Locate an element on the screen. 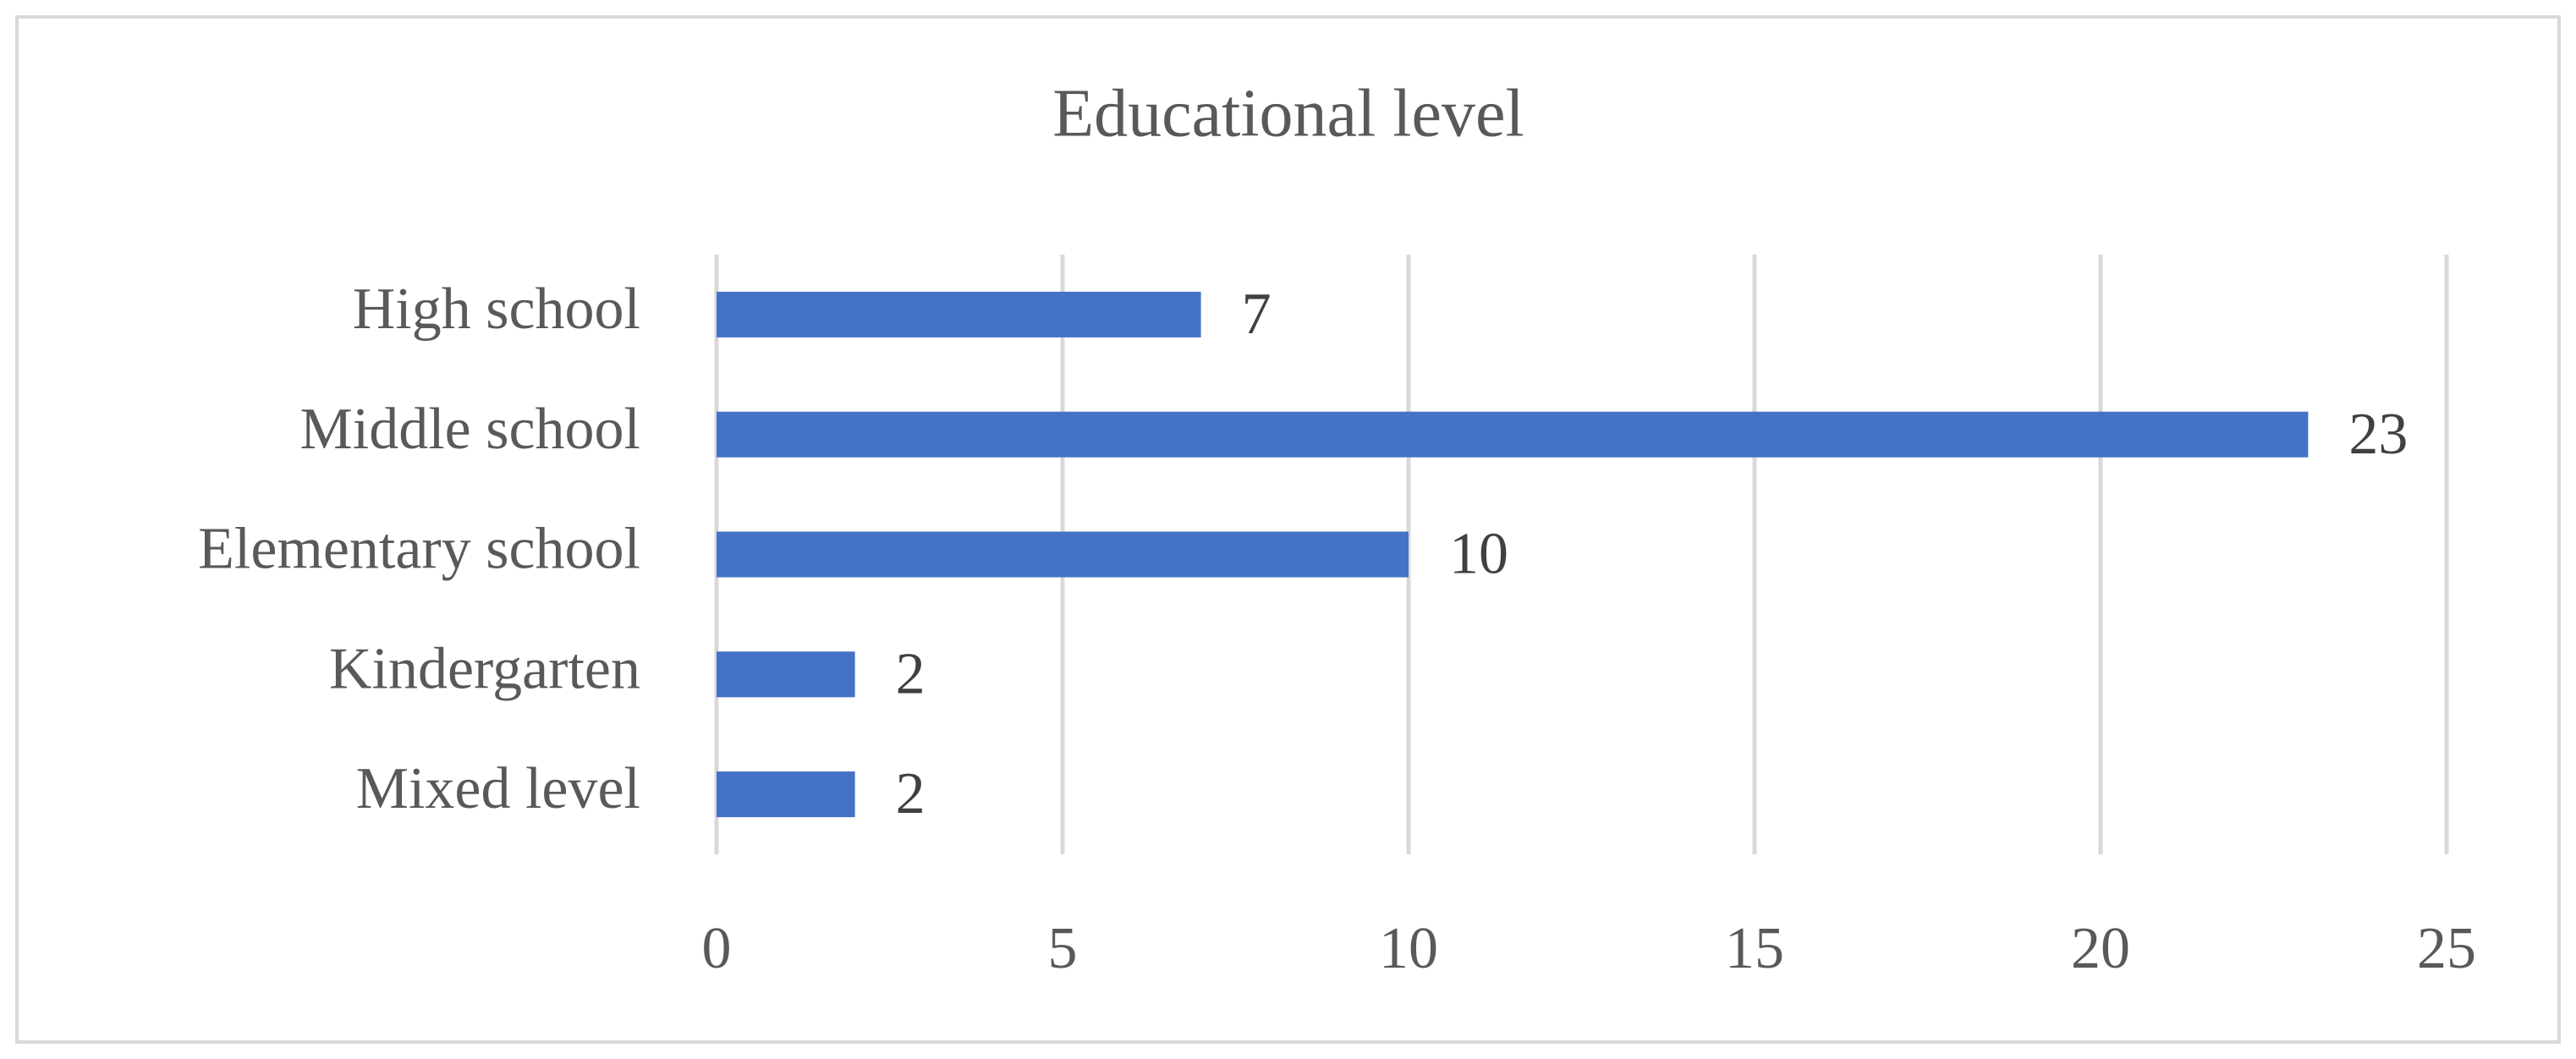 This screenshot has width=2576, height=1059. y-tick-label: Middle school is located at coordinates (470, 429).